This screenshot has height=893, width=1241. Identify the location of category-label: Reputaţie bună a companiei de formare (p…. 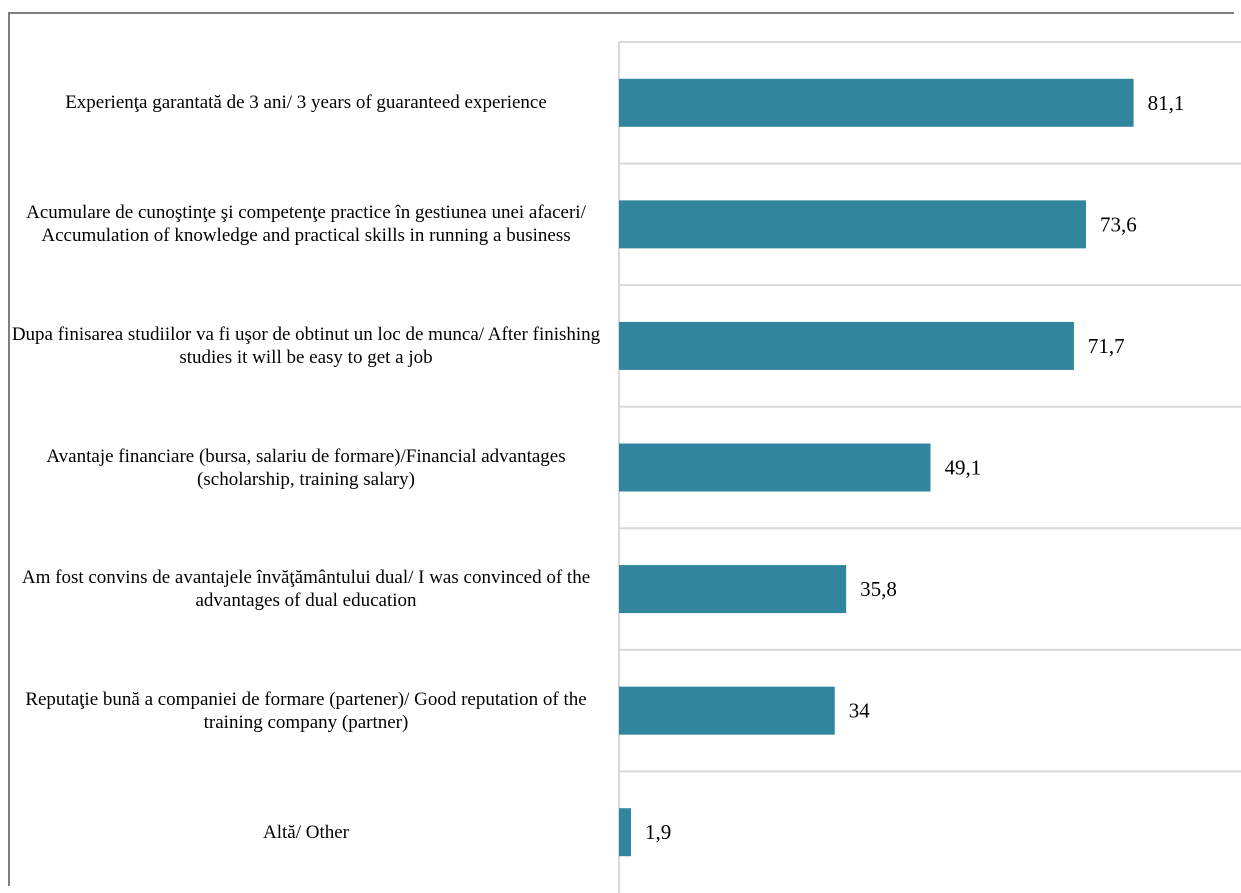
(306, 710).